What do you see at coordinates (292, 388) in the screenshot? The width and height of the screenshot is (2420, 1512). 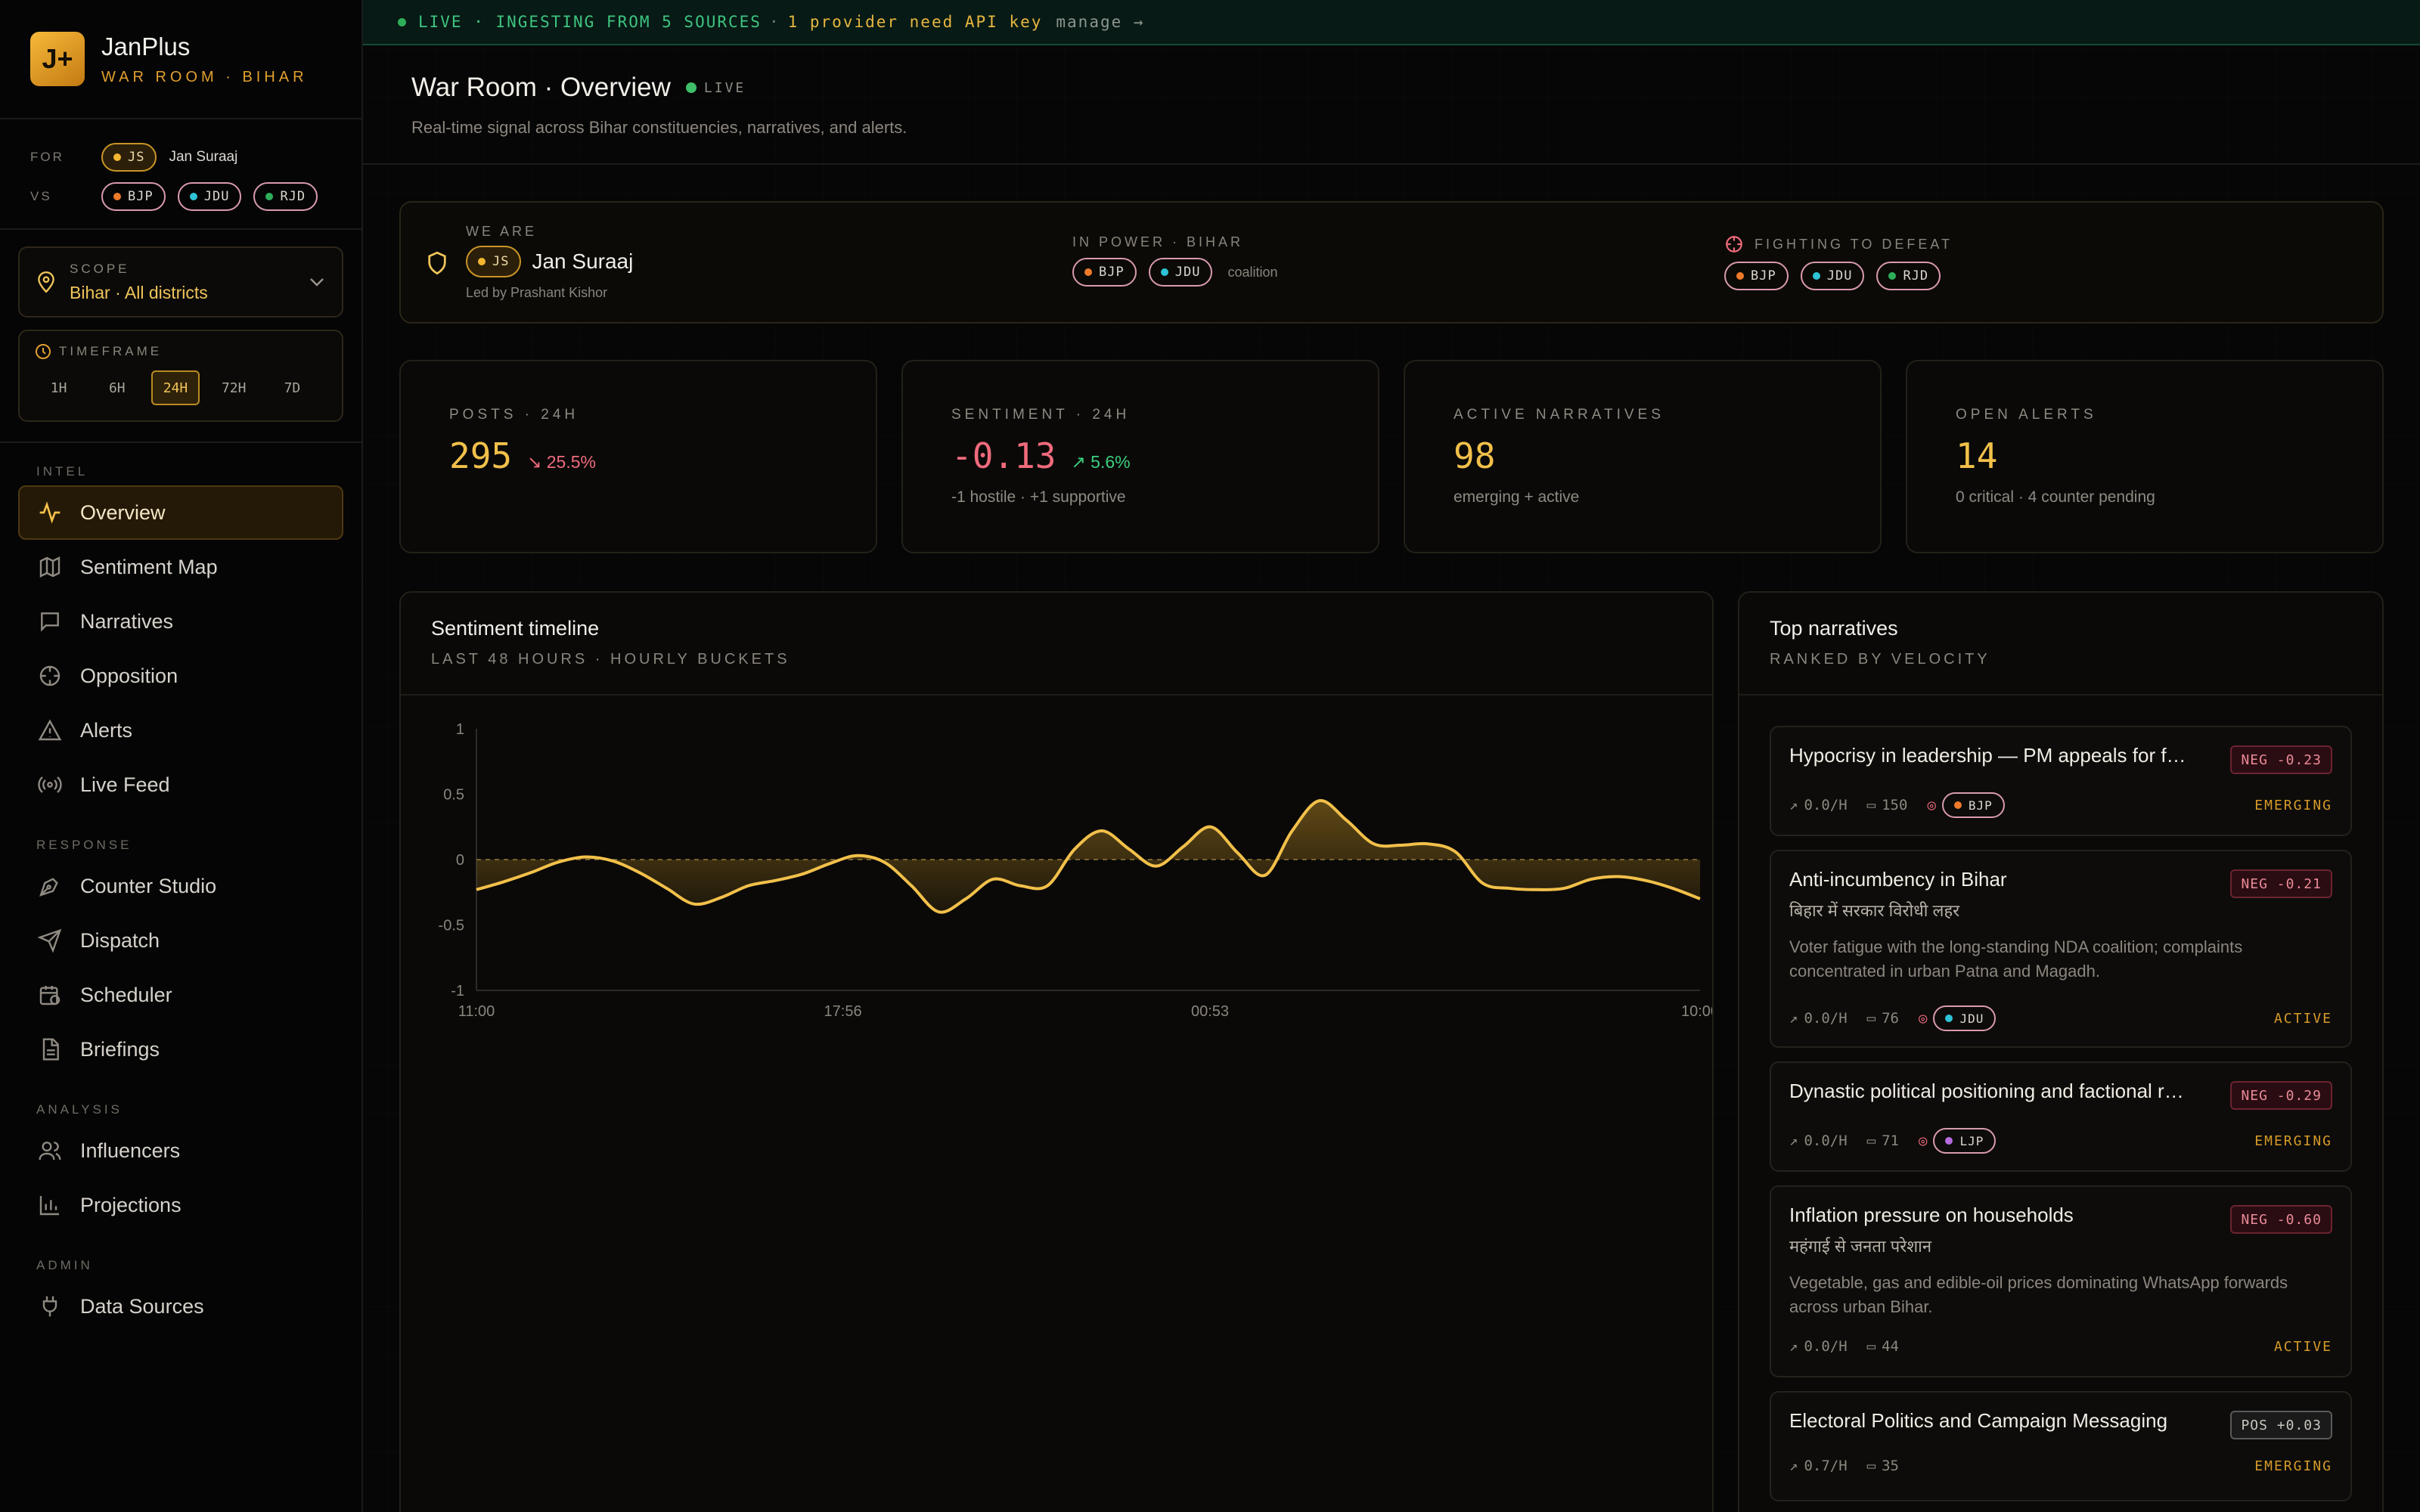 I see `timeframe-7d: 7D` at bounding box center [292, 388].